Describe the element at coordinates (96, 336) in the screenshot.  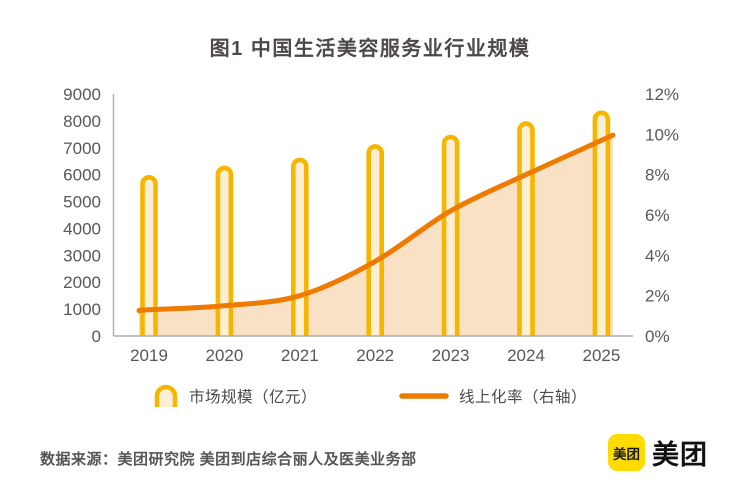
I see `left-axis-tick-label: 0` at that location.